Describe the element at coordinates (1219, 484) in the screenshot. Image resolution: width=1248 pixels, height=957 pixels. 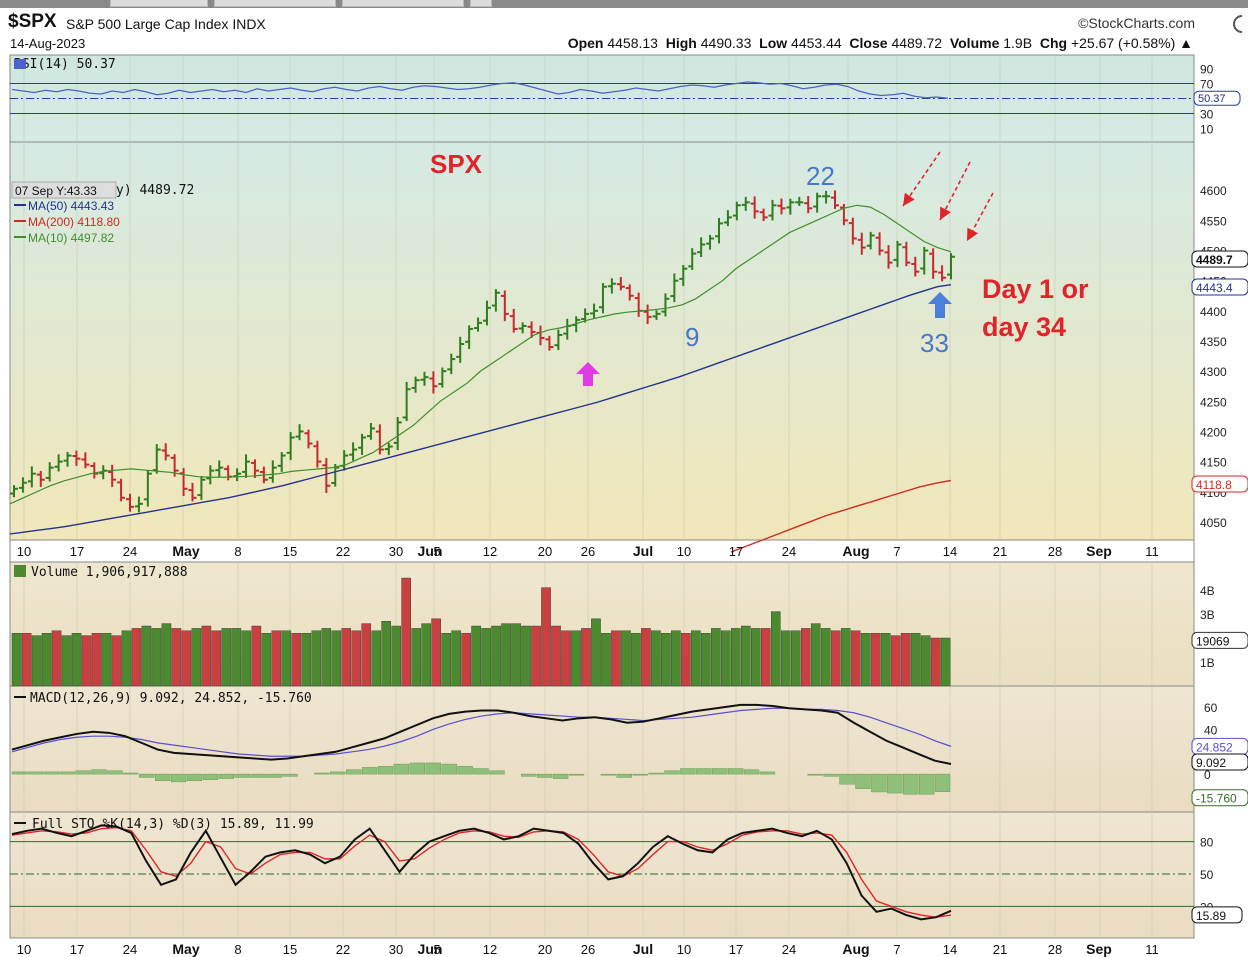
I see `price-value-box` at that location.